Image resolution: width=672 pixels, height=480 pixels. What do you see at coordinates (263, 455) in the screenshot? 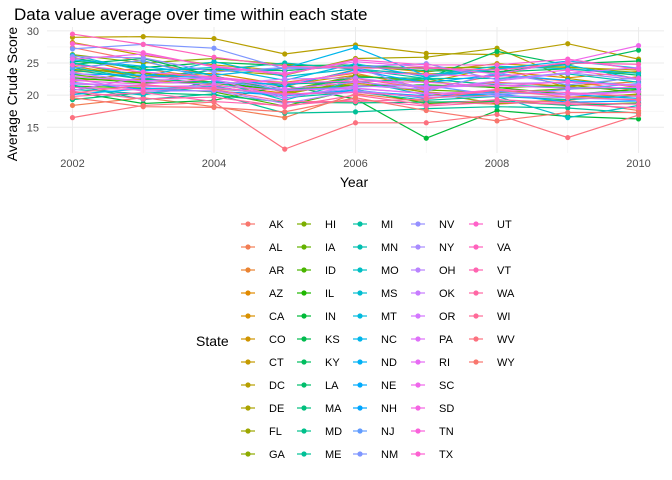
I see `legend-item-GA: GA` at bounding box center [263, 455].